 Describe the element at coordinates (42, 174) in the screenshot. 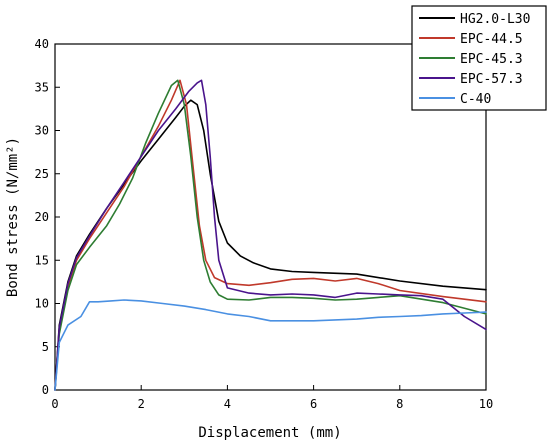

I see `y-tick-label: 25` at that location.